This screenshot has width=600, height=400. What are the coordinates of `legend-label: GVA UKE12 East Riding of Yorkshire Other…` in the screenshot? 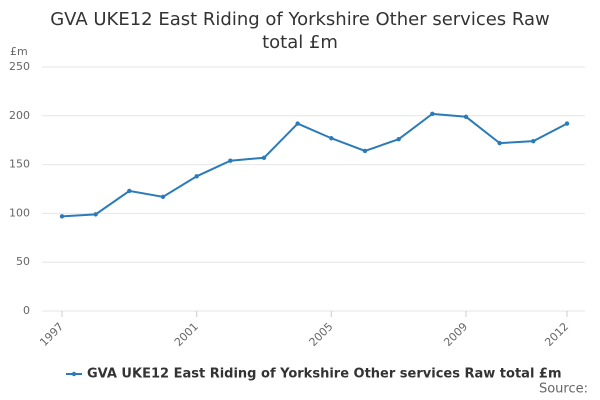 It's located at (324, 374).